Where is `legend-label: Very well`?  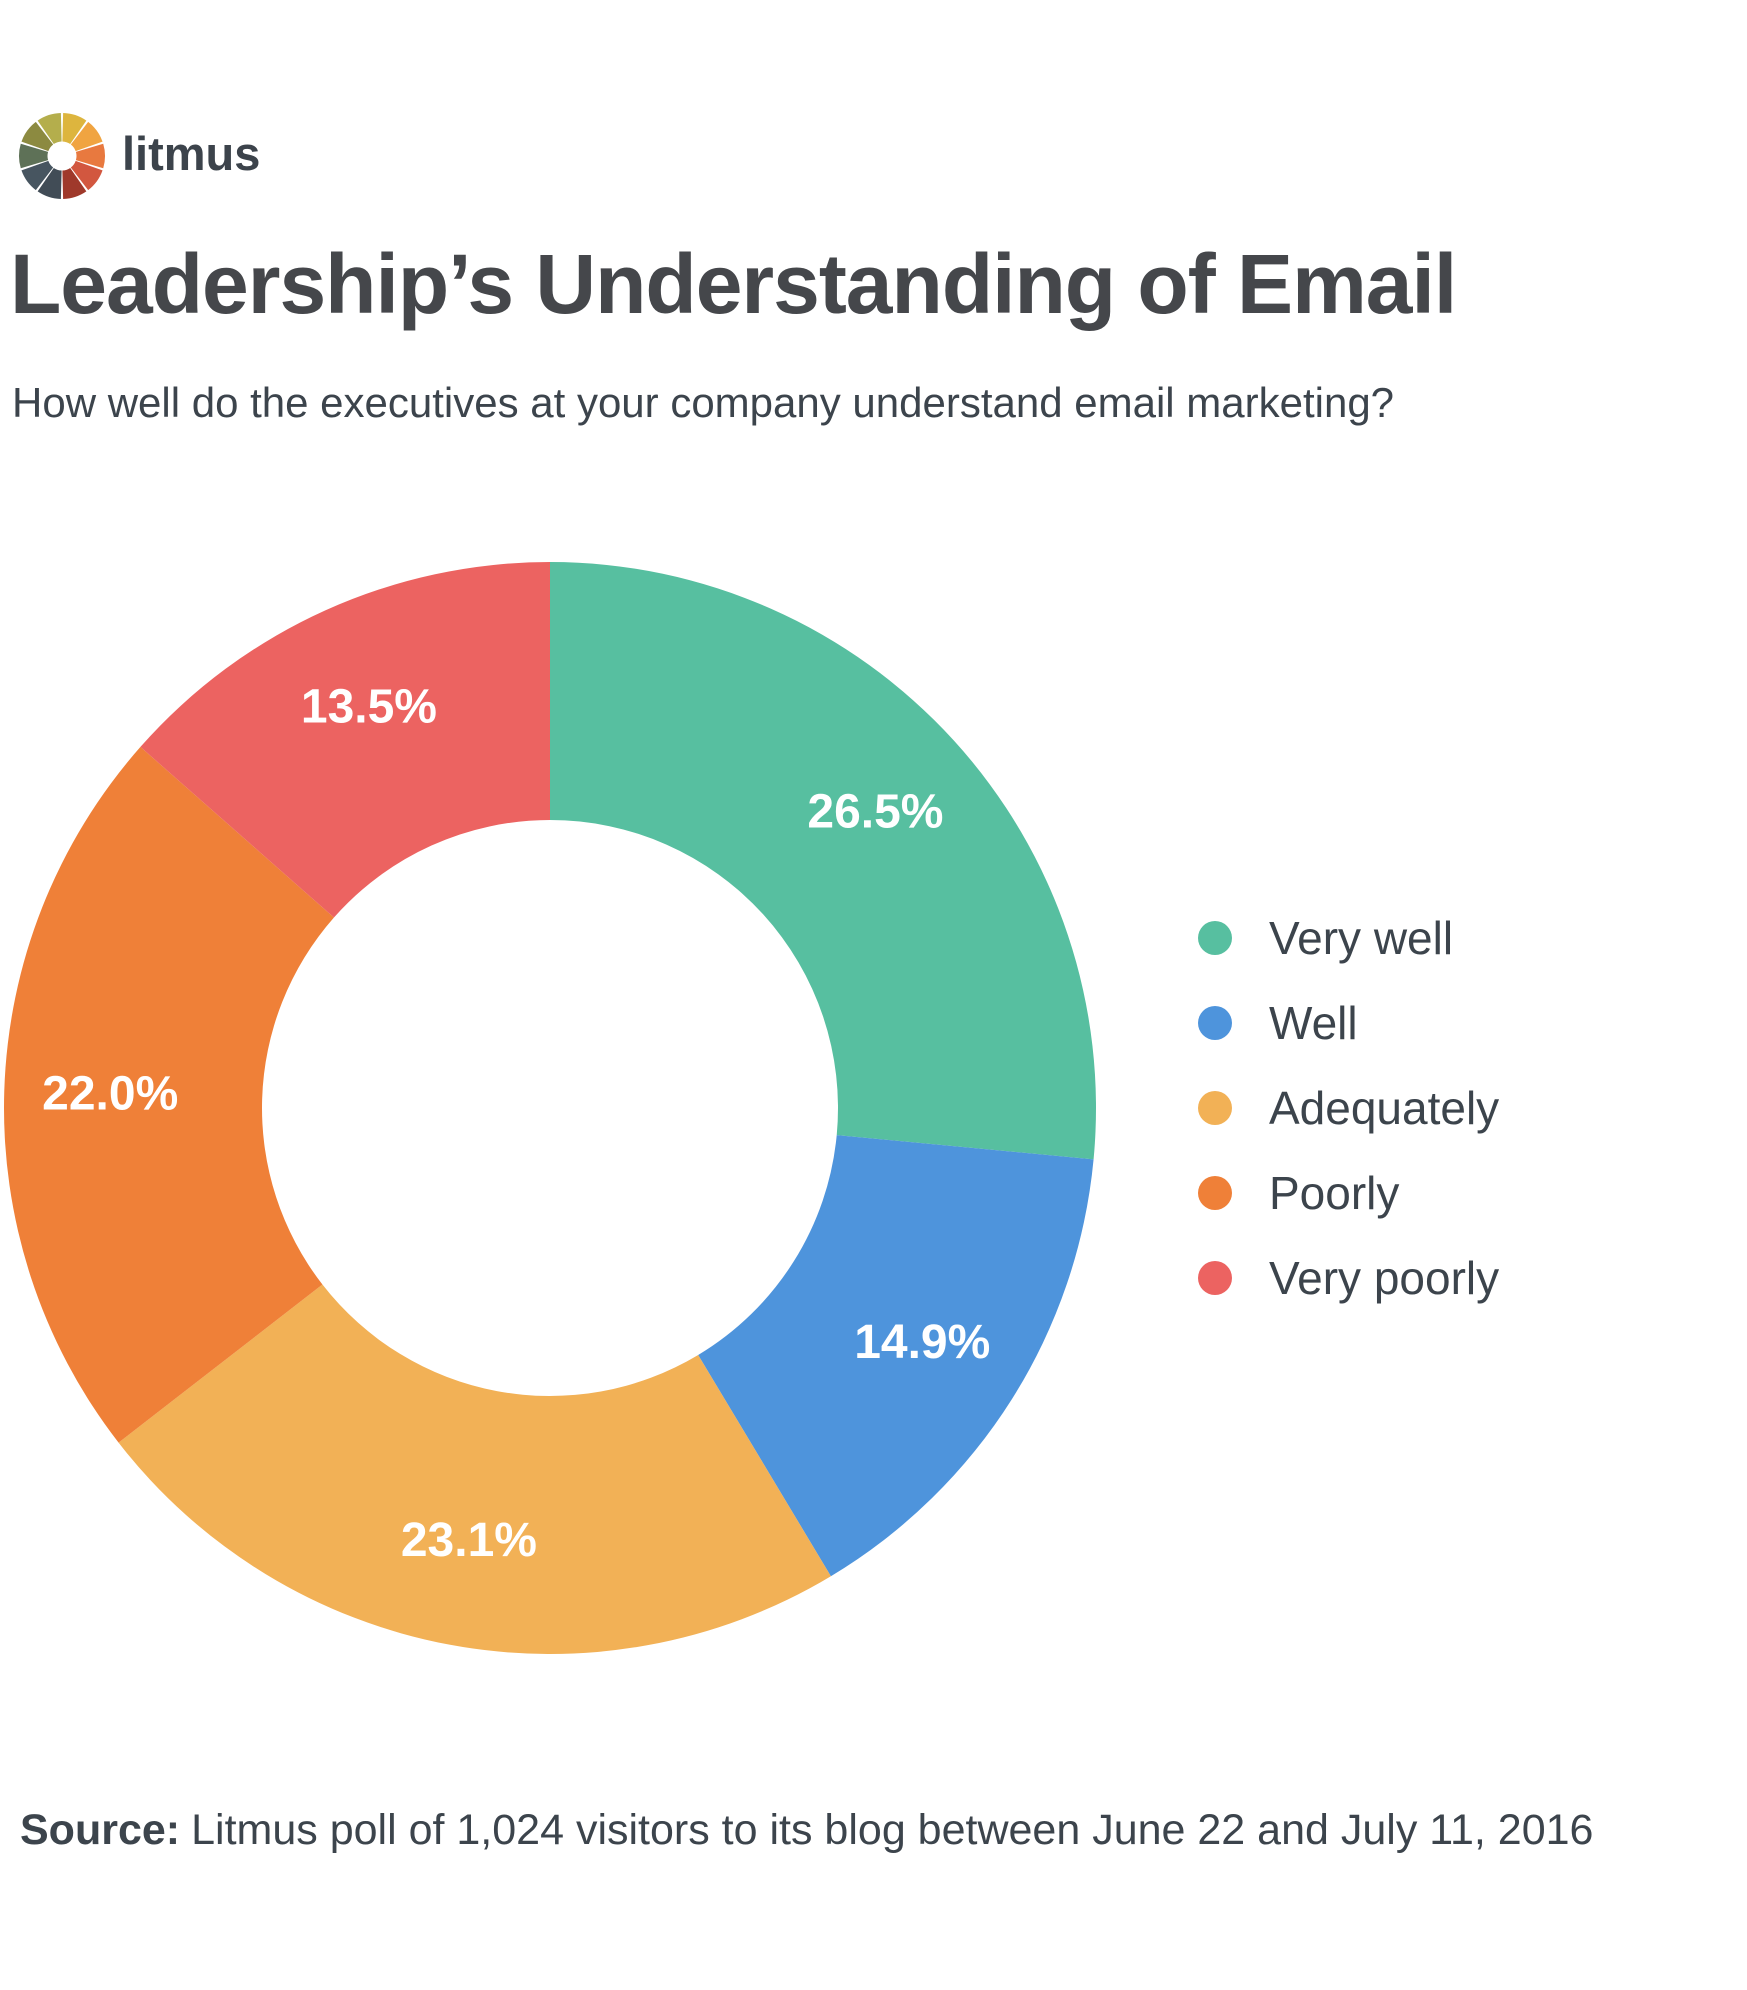 legend-label: Very well is located at coordinates (1361, 938).